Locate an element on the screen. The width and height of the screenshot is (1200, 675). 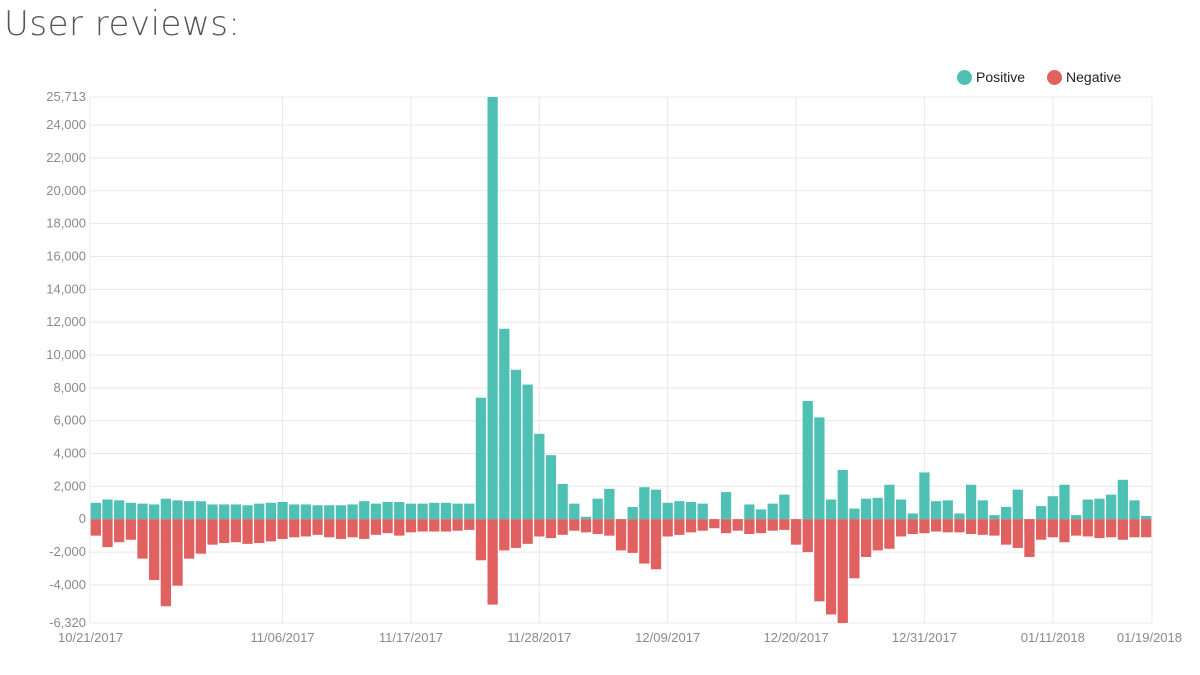
x-tick-label: 11/17/2017 is located at coordinates (411, 637).